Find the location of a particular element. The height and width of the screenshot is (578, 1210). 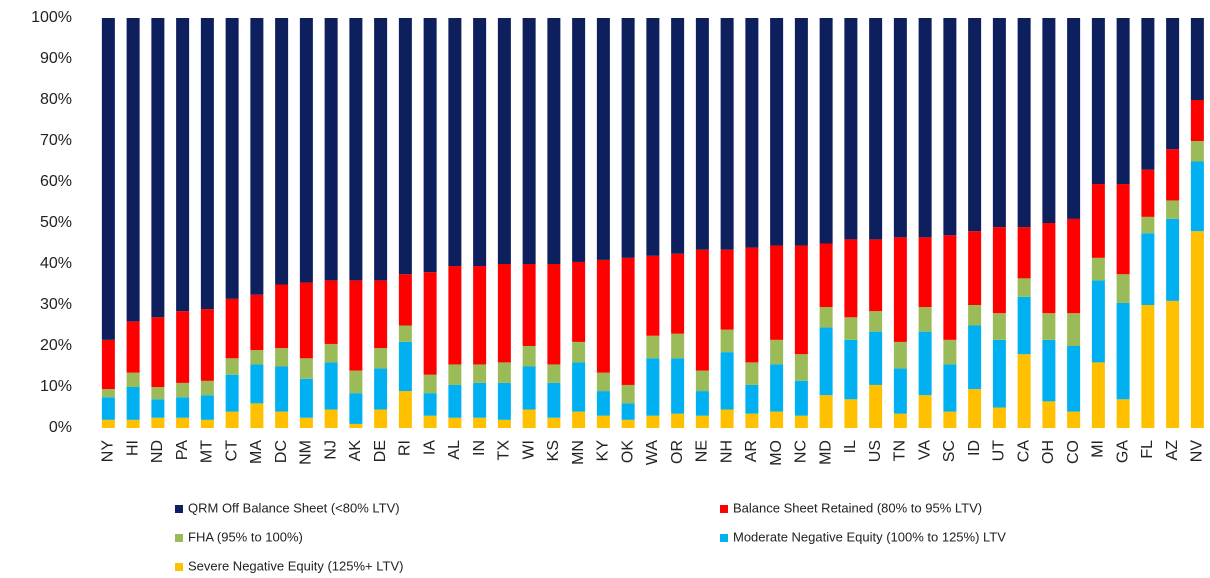

x-tick-label: MO is located at coordinates (776, 453).